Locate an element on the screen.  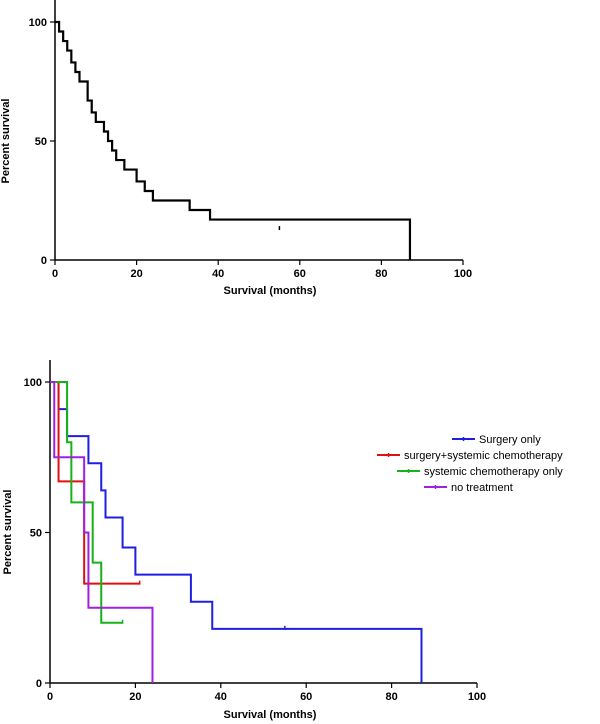
legend-entry: Surgery only is located at coordinates (510, 440).